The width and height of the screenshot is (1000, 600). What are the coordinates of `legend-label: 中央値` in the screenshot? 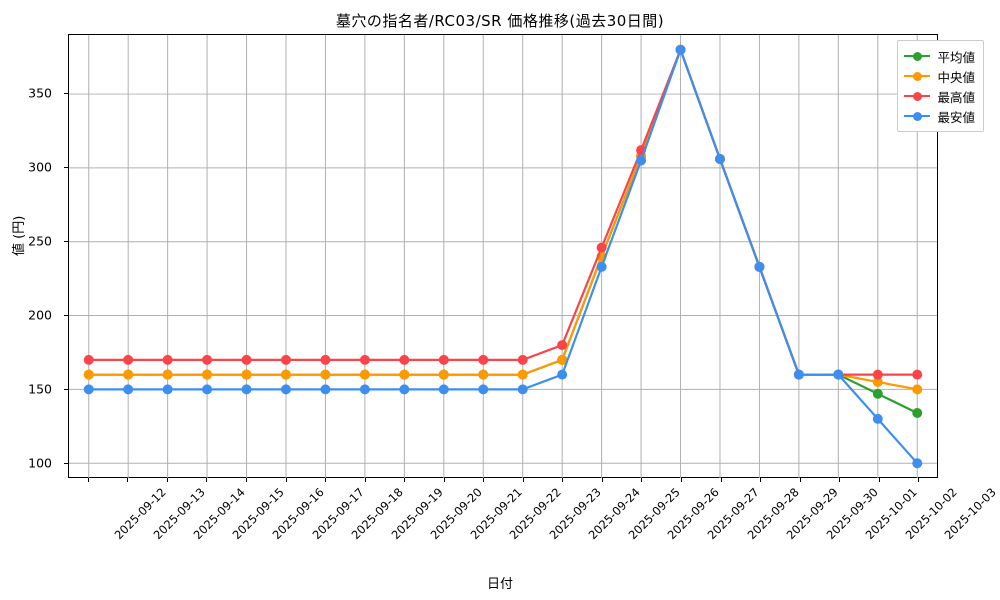 It's located at (956, 77).